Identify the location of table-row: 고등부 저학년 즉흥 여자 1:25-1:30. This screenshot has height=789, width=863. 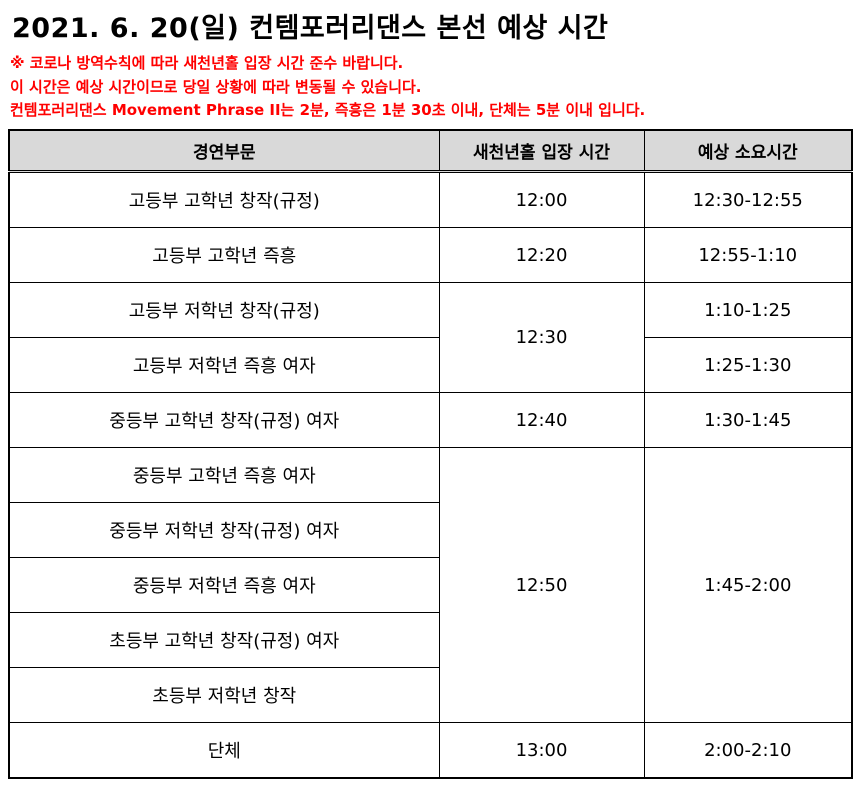
(430, 365).